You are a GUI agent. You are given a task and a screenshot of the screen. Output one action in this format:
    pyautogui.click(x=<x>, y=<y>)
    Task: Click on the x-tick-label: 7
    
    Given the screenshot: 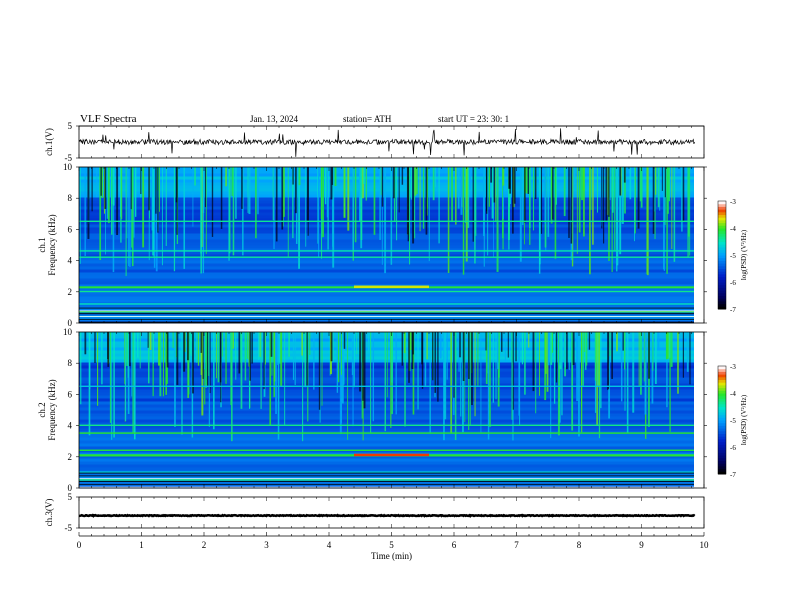 What is the action you would take?
    pyautogui.click(x=516, y=545)
    